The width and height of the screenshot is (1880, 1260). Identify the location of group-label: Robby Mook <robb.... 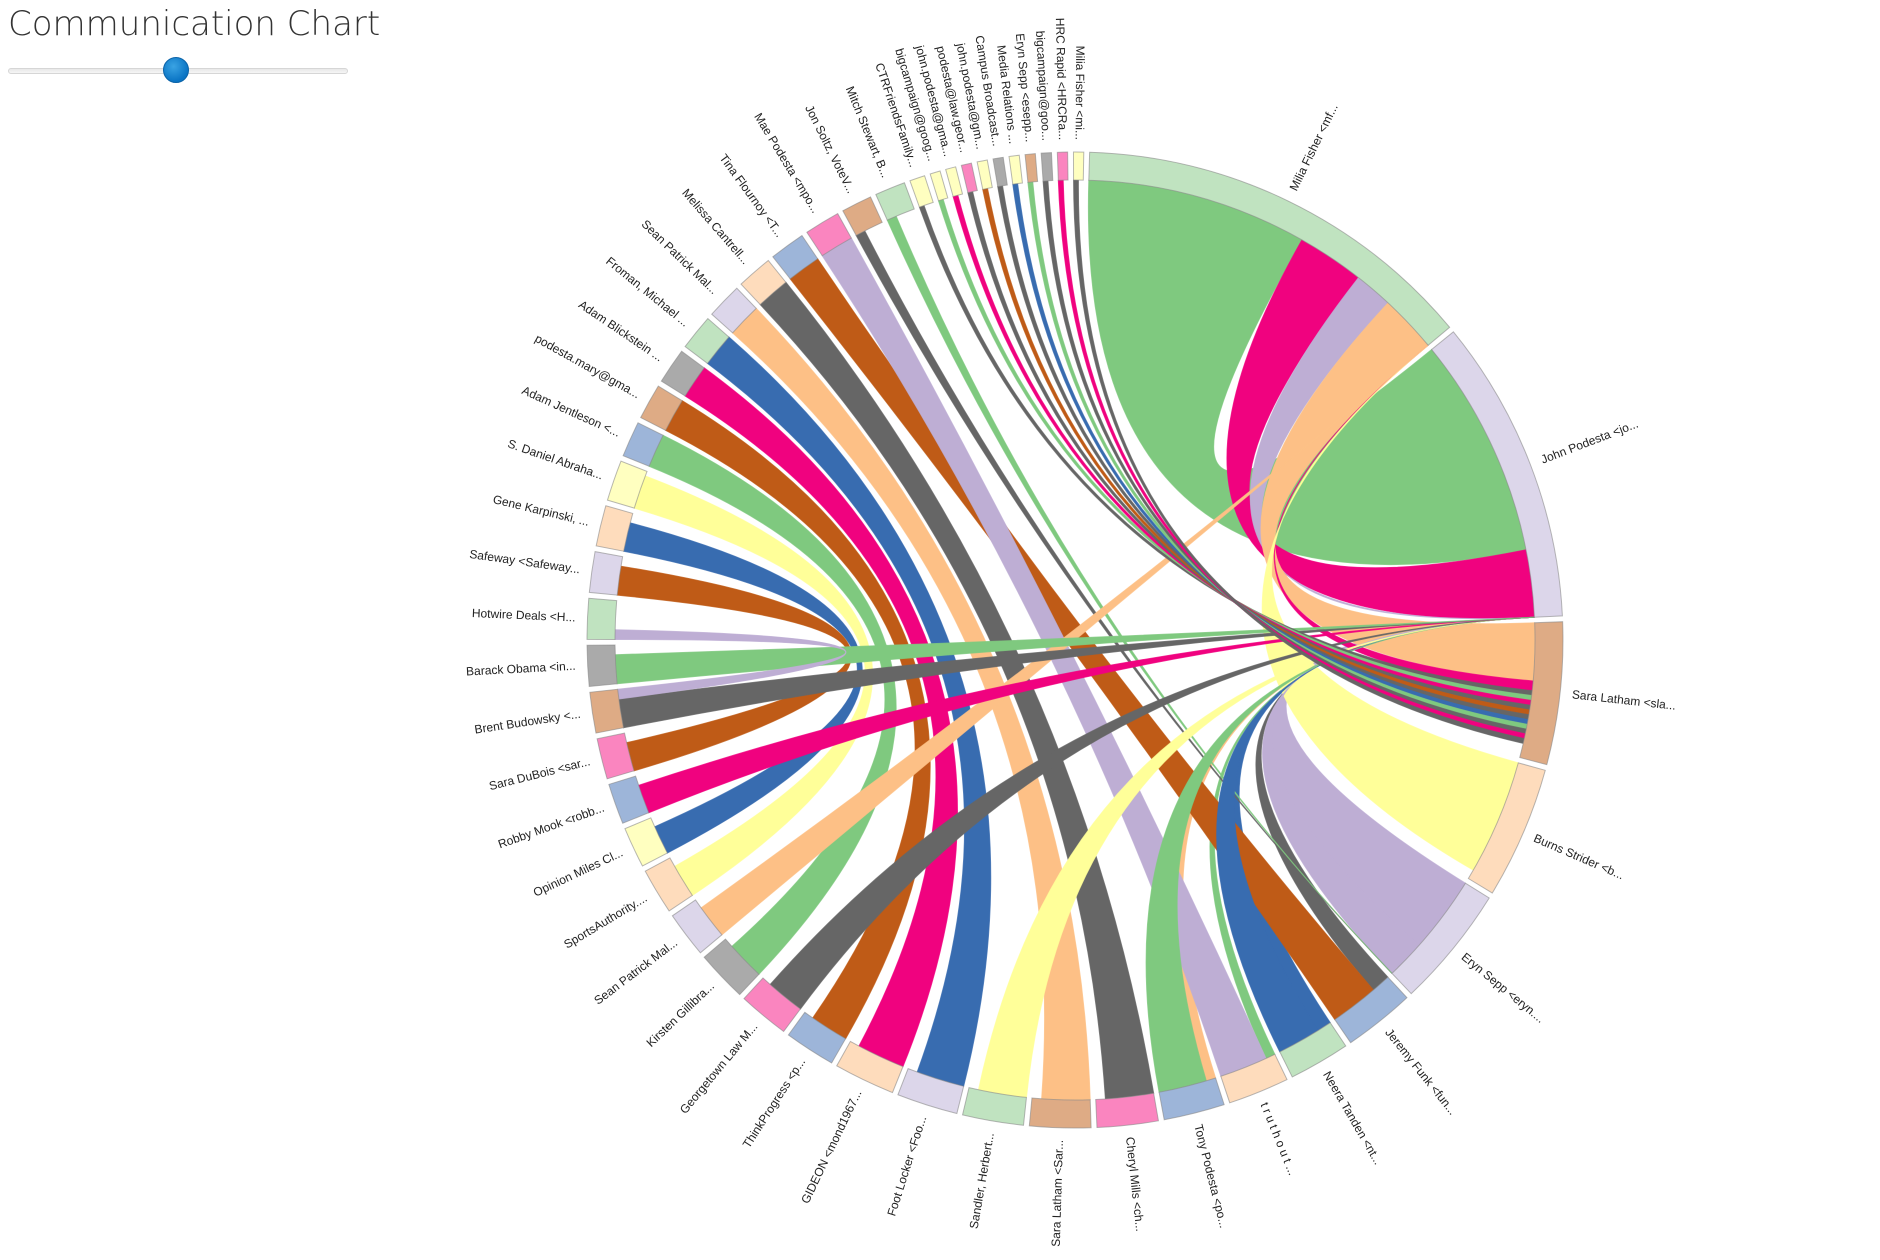
(551, 826).